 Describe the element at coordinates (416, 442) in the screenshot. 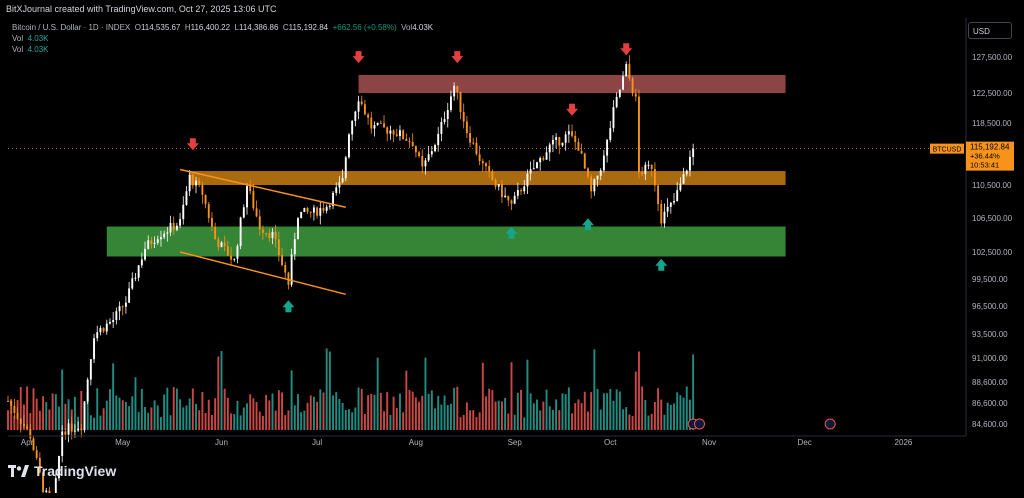

I see `x-tick-label: Aug` at that location.